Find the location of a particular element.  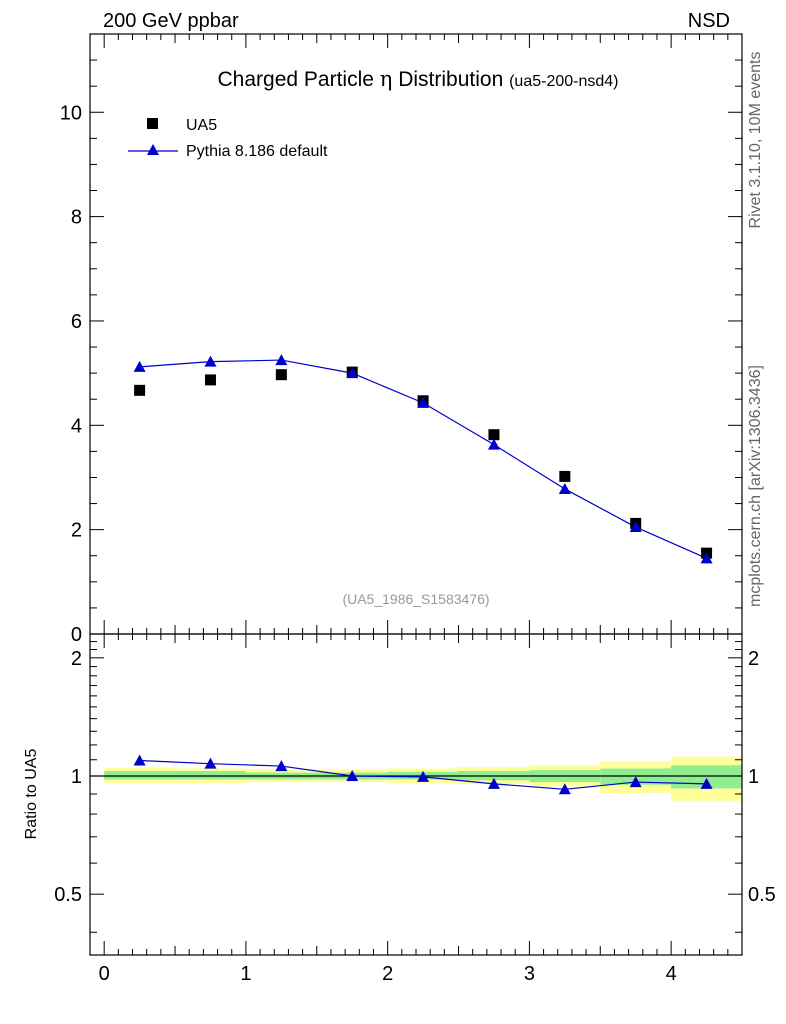

title-suffix: Distribution is located at coordinates (450, 79).